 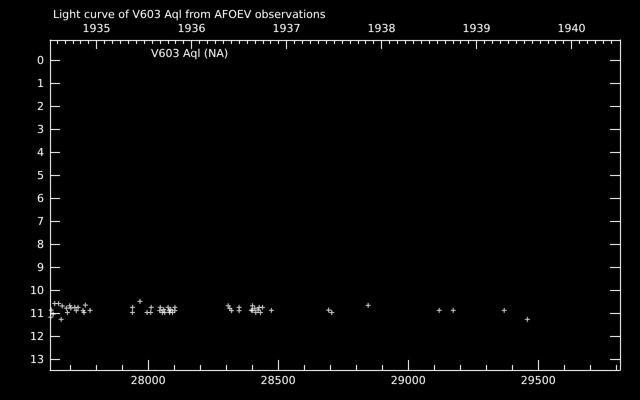 What do you see at coordinates (40, 244) in the screenshot?
I see `y-tick-label: 8` at bounding box center [40, 244].